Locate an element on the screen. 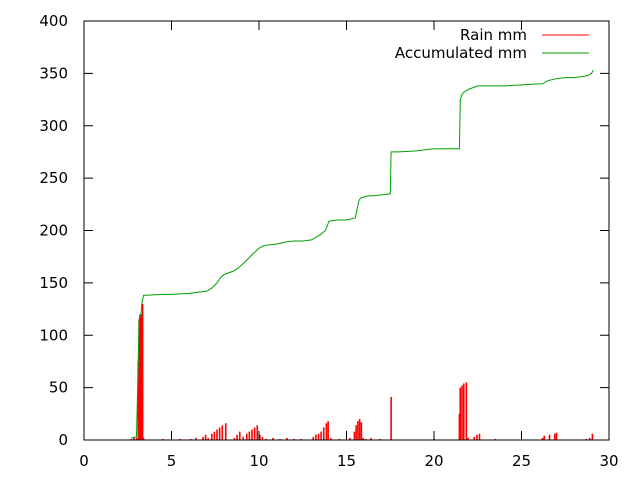 This screenshot has width=640, height=480. y-tick-labels: 0 50 100 150 200 250 300 350 400 is located at coordinates (53, 230).